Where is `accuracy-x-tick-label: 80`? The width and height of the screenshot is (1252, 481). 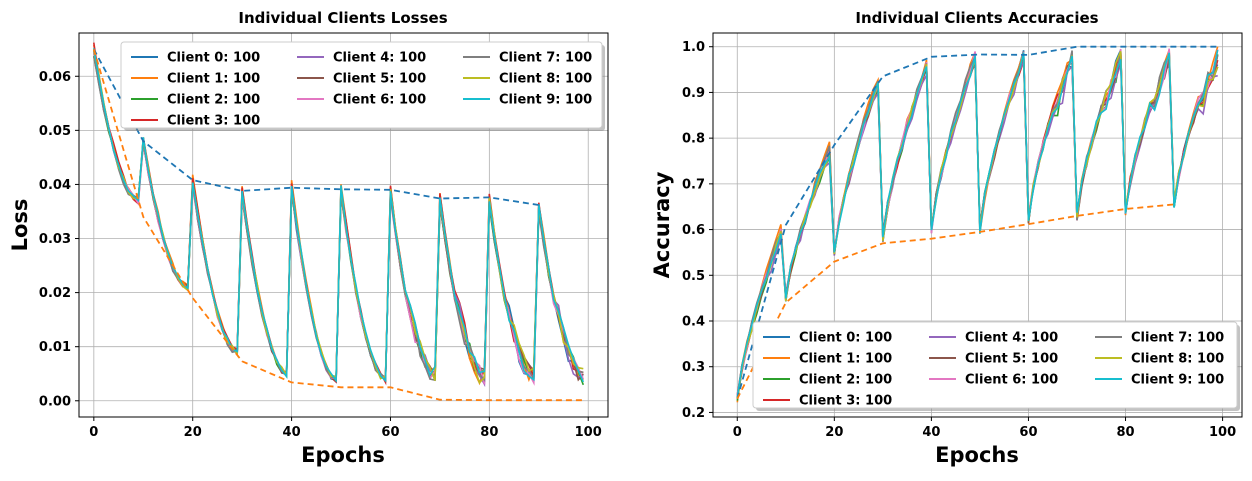
accuracy-x-tick-label: 80 is located at coordinates (1125, 432).